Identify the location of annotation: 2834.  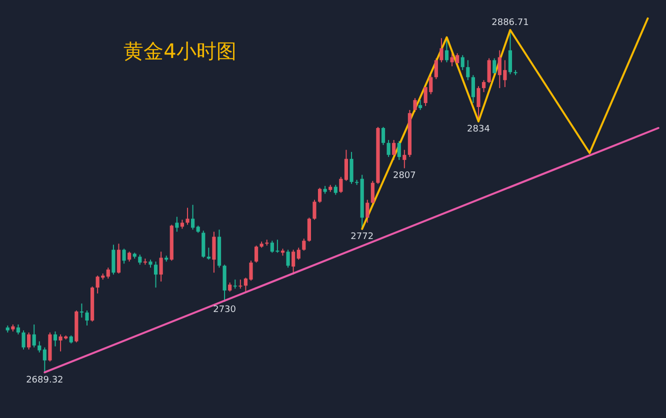
(478, 129).